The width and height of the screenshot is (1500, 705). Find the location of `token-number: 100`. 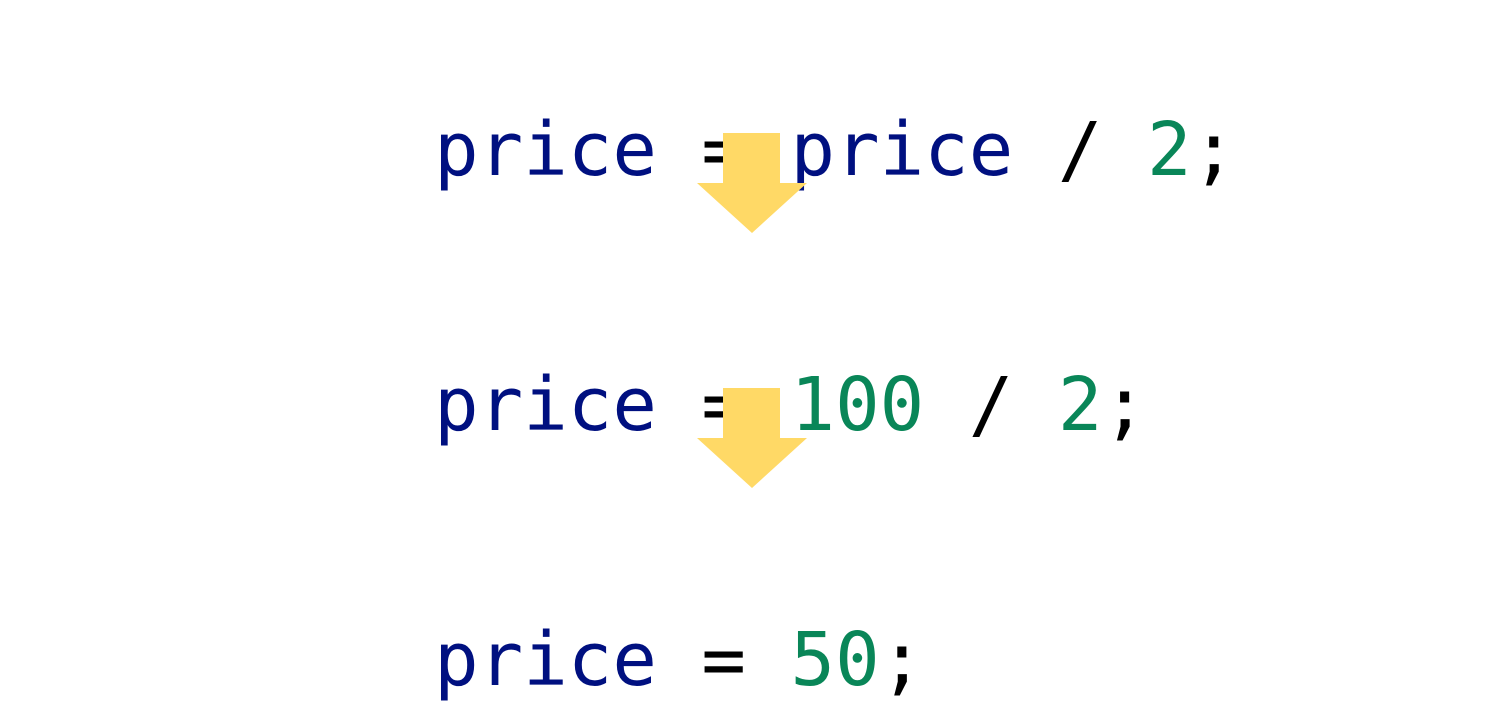

token-number: 100 is located at coordinates (857, 405).